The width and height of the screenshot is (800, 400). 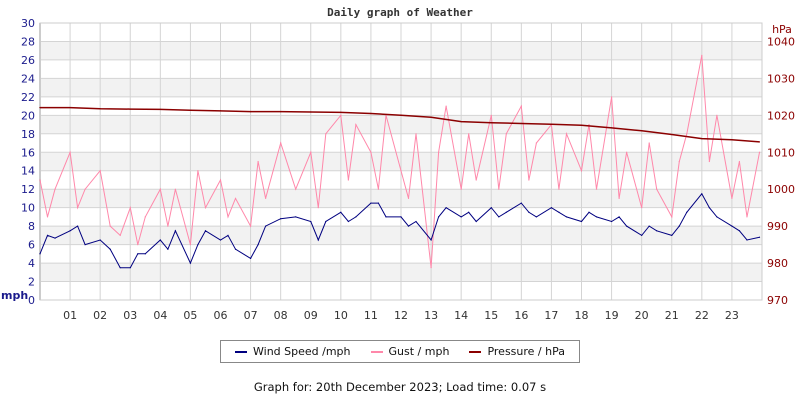 What do you see at coordinates (28, 97) in the screenshot?
I see `left-tick-label: 22` at bounding box center [28, 97].